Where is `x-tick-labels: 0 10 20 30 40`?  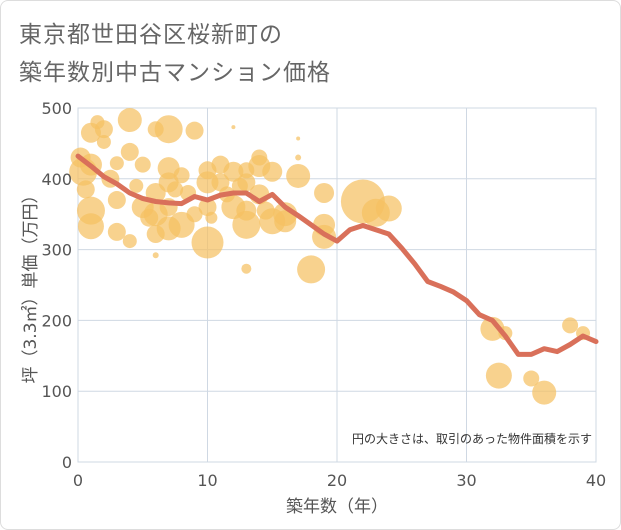
x-tick-labels: 0 10 20 30 40 is located at coordinates (339, 480).